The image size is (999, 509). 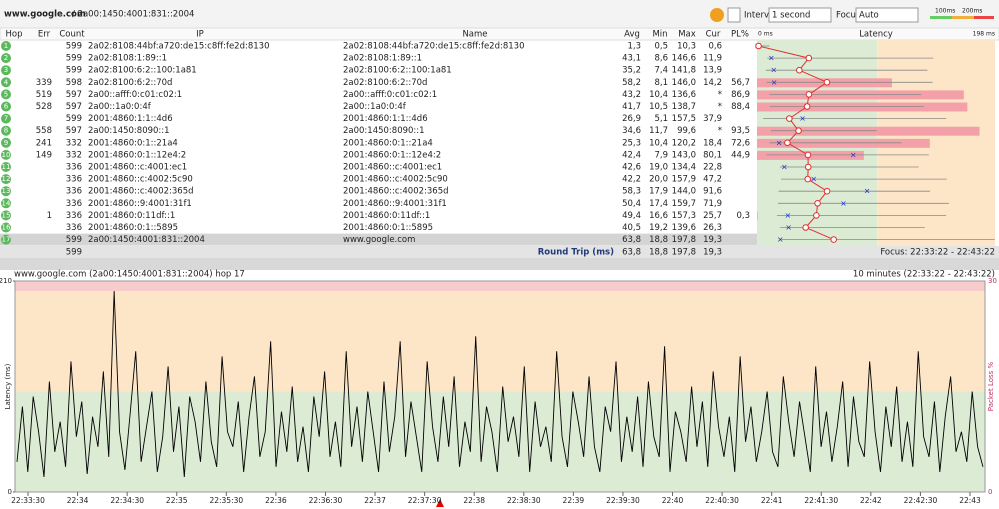 What do you see at coordinates (684, 168) in the screenshot?
I see `max: 134,4` at bounding box center [684, 168].